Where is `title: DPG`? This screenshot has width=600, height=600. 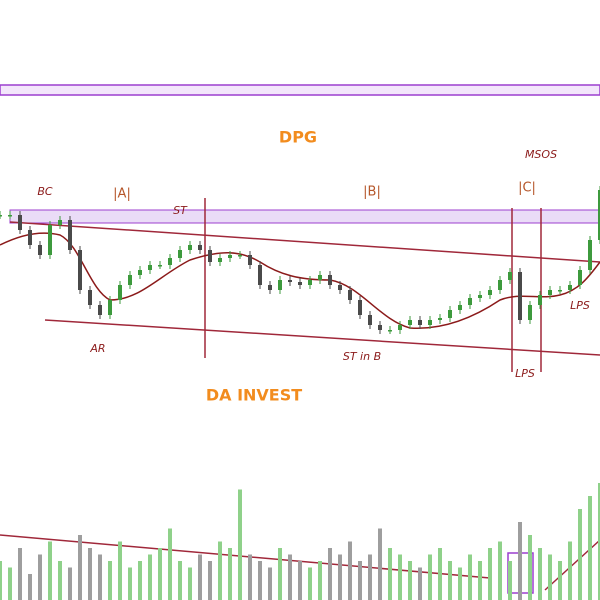
title: DPG is located at coordinates (298, 137).